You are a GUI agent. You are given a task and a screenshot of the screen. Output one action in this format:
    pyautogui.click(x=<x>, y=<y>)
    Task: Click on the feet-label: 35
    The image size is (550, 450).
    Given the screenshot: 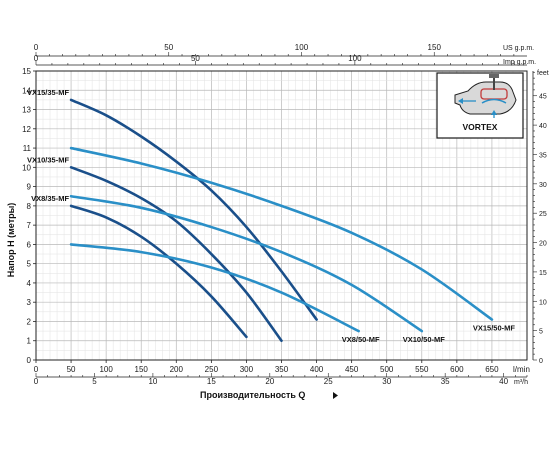 What is the action you would take?
    pyautogui.click(x=543, y=155)
    